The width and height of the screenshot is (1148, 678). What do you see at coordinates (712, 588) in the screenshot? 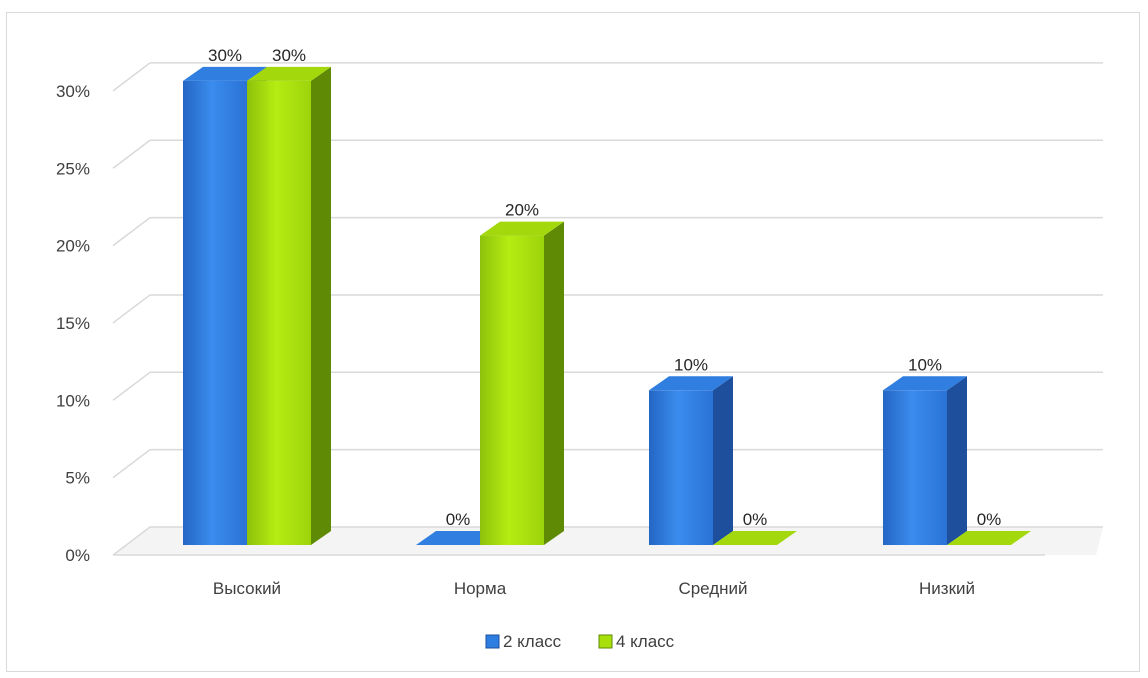
I see `x-tick-label: Средний` at bounding box center [712, 588].